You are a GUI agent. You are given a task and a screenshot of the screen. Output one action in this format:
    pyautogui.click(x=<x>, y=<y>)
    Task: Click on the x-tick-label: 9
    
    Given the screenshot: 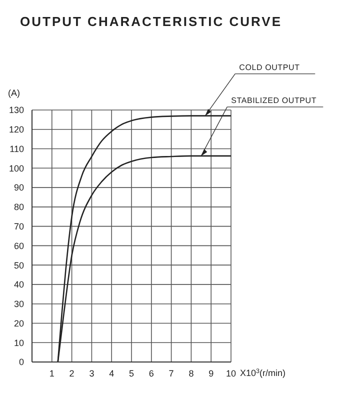 What is the action you would take?
    pyautogui.click(x=211, y=373)
    